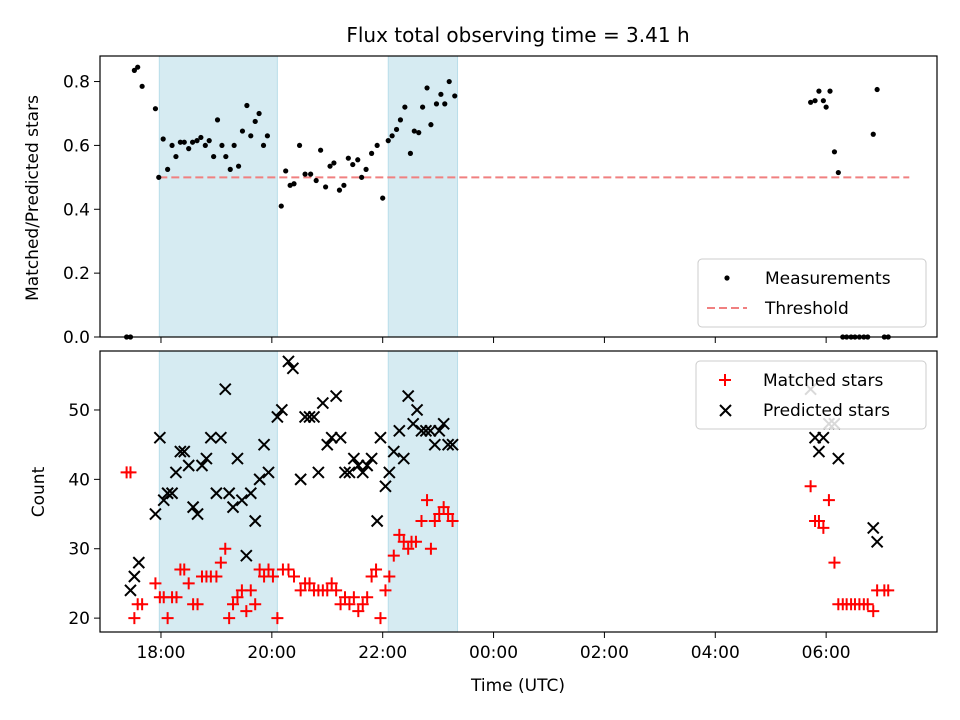 This screenshot has height=720, width=960. What do you see at coordinates (76, 210) in the screenshot?
I see `y-tick-label: 0.4` at bounding box center [76, 210].